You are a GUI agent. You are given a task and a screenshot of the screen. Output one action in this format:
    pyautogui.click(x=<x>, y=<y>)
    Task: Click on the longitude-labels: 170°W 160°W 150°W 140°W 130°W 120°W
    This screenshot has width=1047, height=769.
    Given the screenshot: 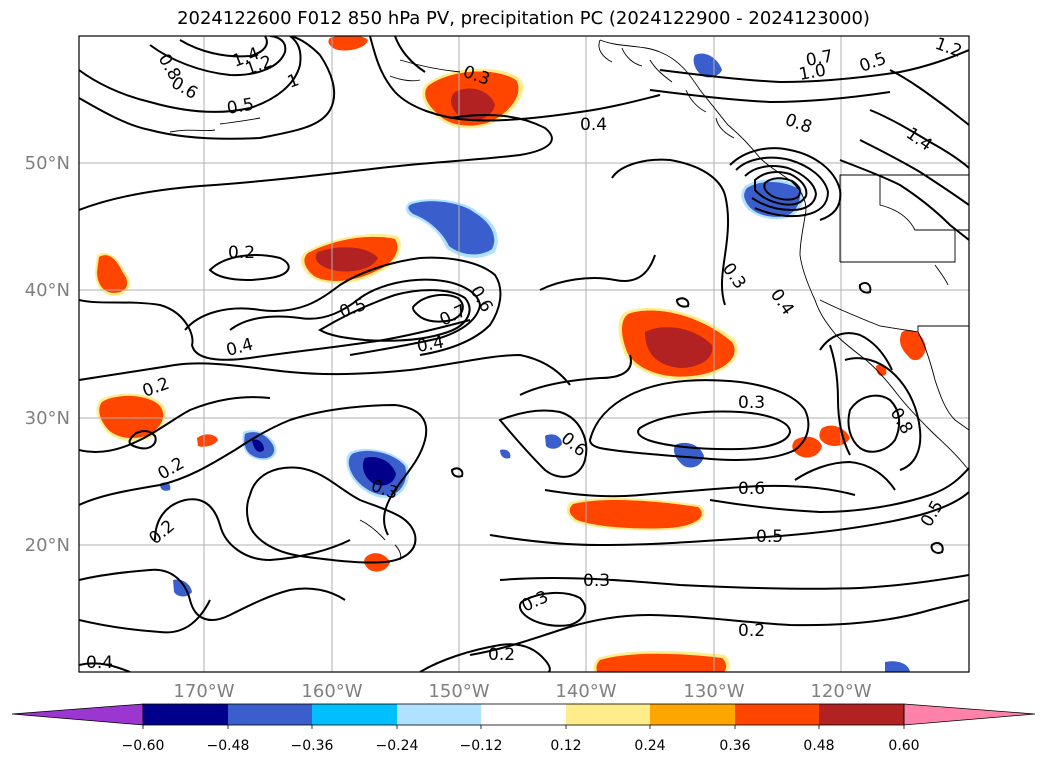 What is the action you would take?
    pyautogui.click(x=522, y=691)
    